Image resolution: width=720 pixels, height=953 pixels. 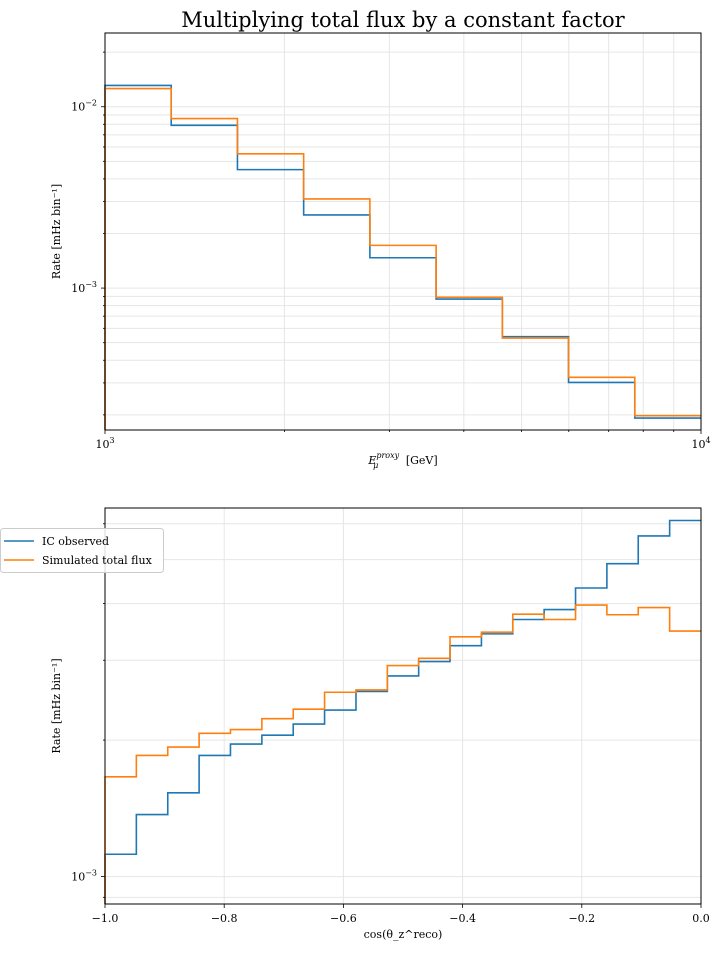 What do you see at coordinates (104, 443) in the screenshot?
I see `x-tick-label: 10³` at bounding box center [104, 443].